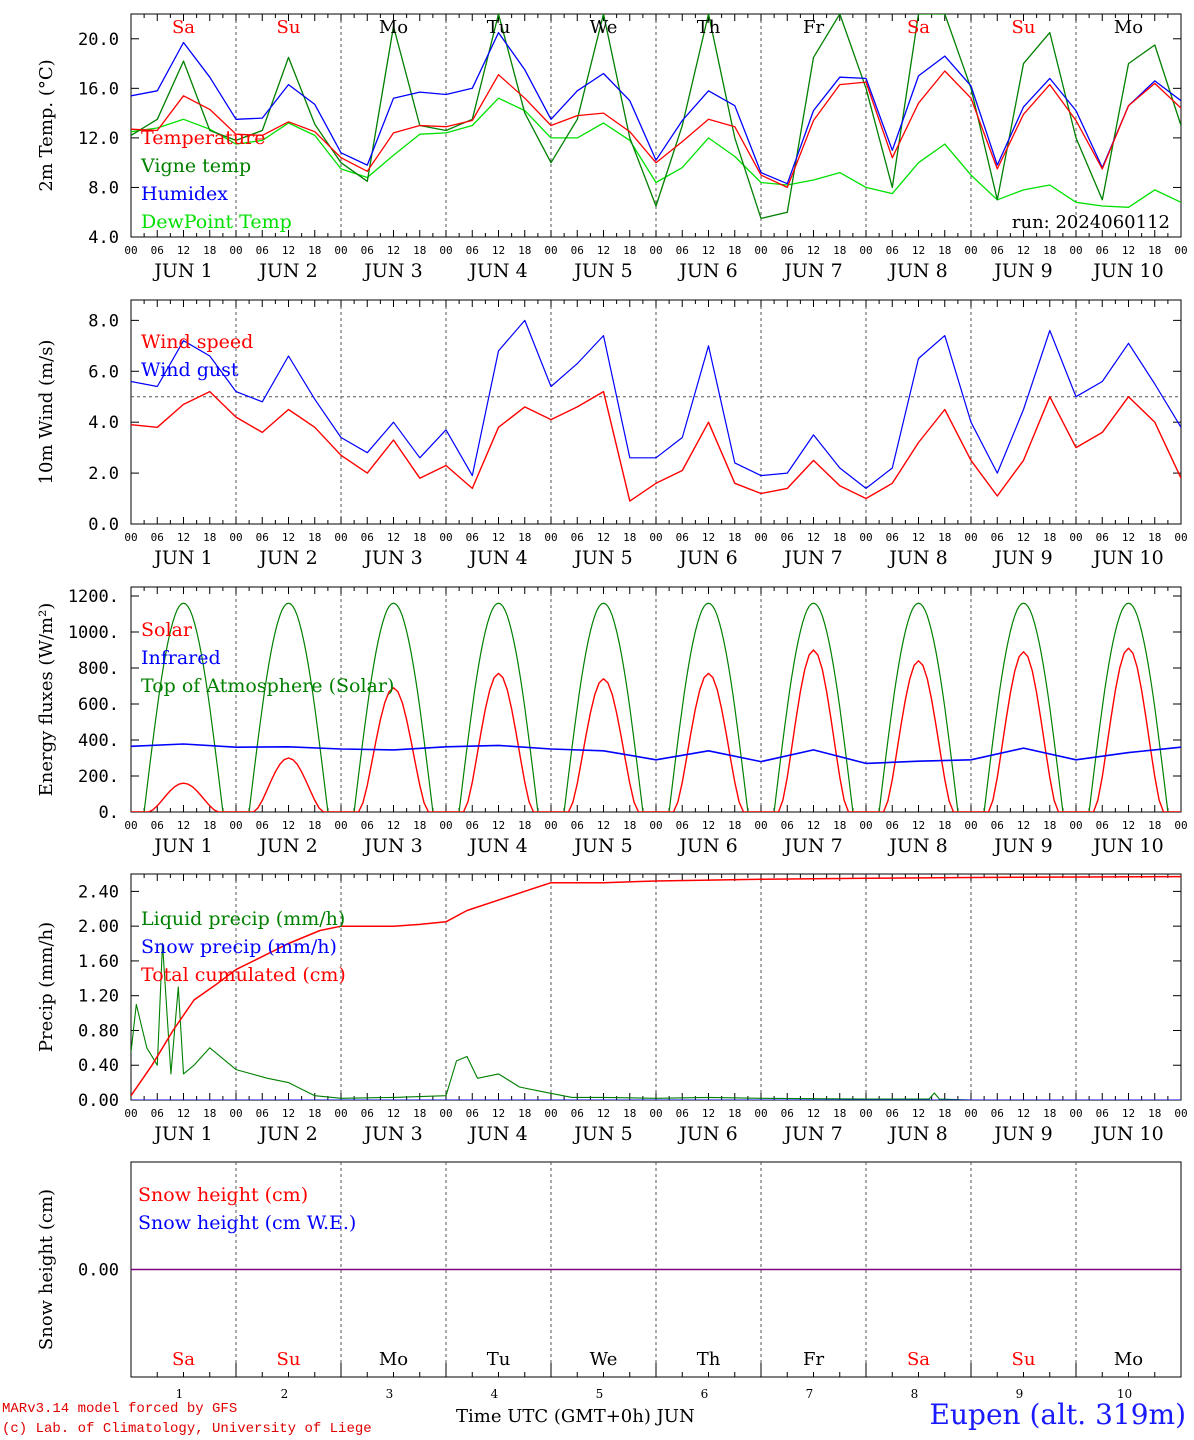 The height and width of the screenshot is (1440, 1194). Describe the element at coordinates (103, 321) in the screenshot. I see `y-tick-label: 8.0` at that location.